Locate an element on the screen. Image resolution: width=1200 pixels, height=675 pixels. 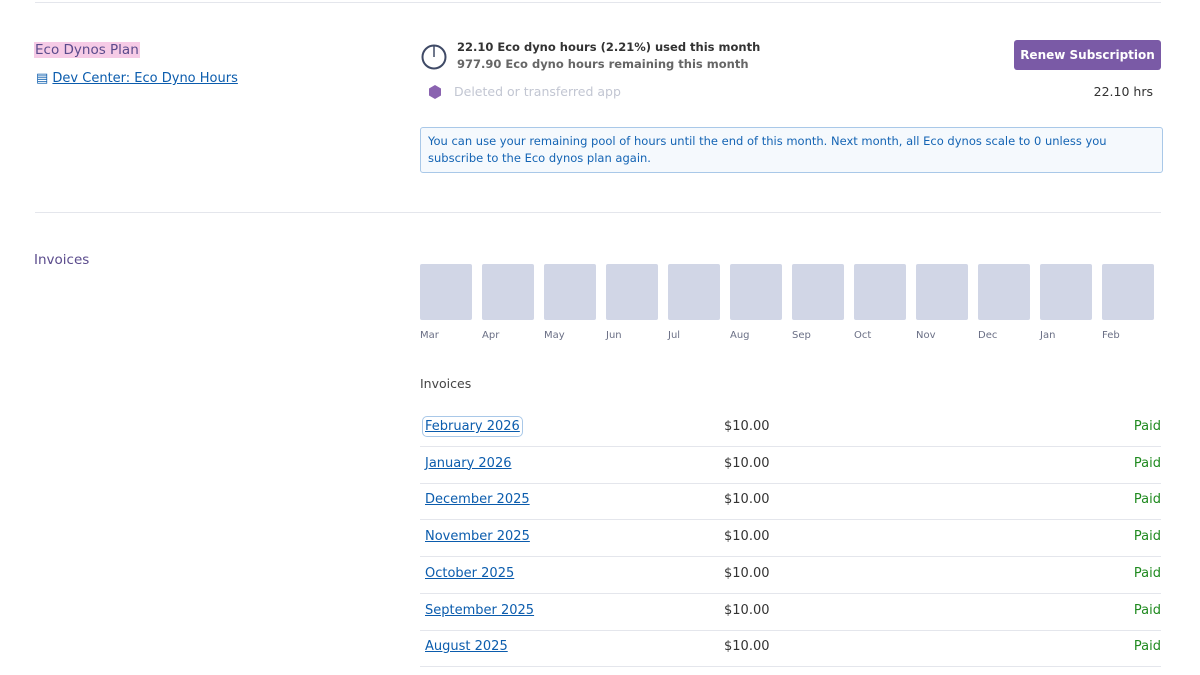
month-label: Apr is located at coordinates (491, 335).